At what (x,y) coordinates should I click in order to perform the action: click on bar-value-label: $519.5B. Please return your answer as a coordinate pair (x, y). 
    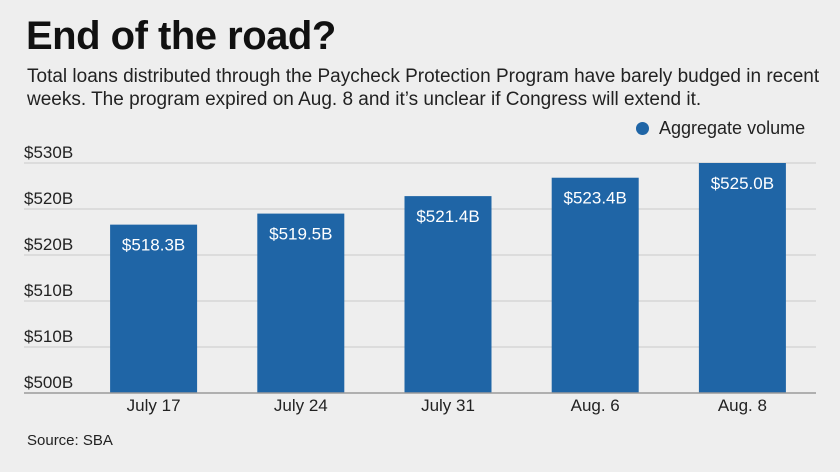
    Looking at the image, I should click on (300, 234).